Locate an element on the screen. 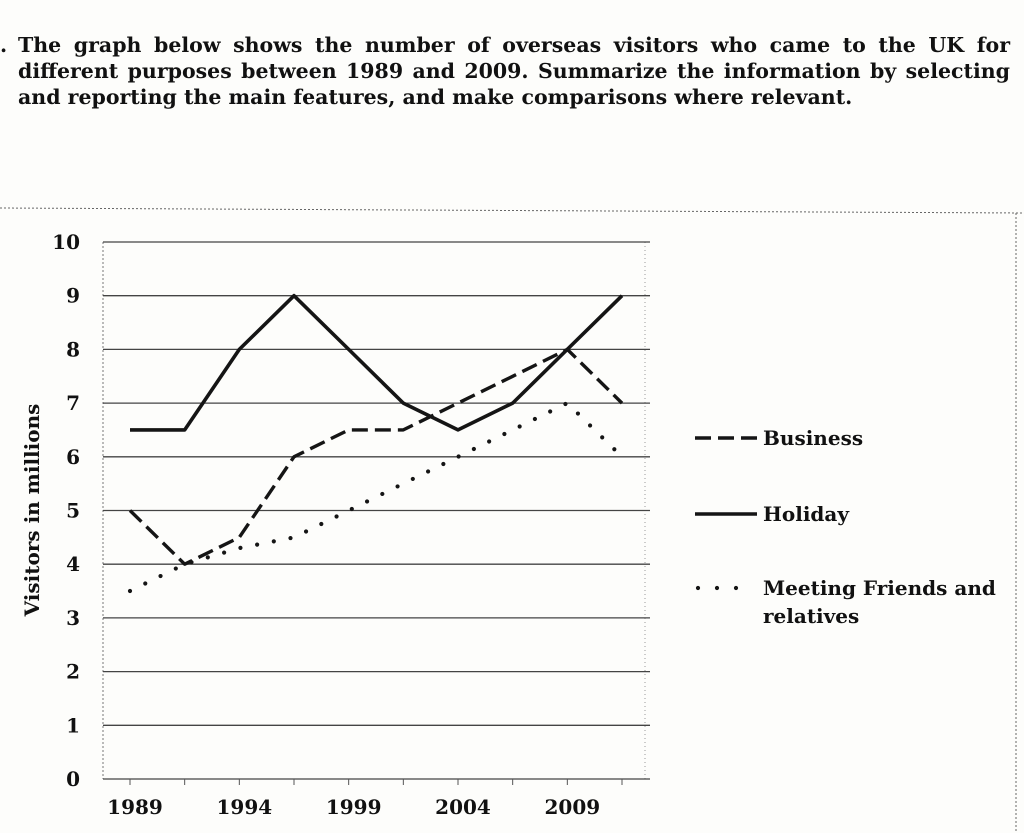 This screenshot has height=833, width=1024. legend-label-line: Business is located at coordinates (813, 438).